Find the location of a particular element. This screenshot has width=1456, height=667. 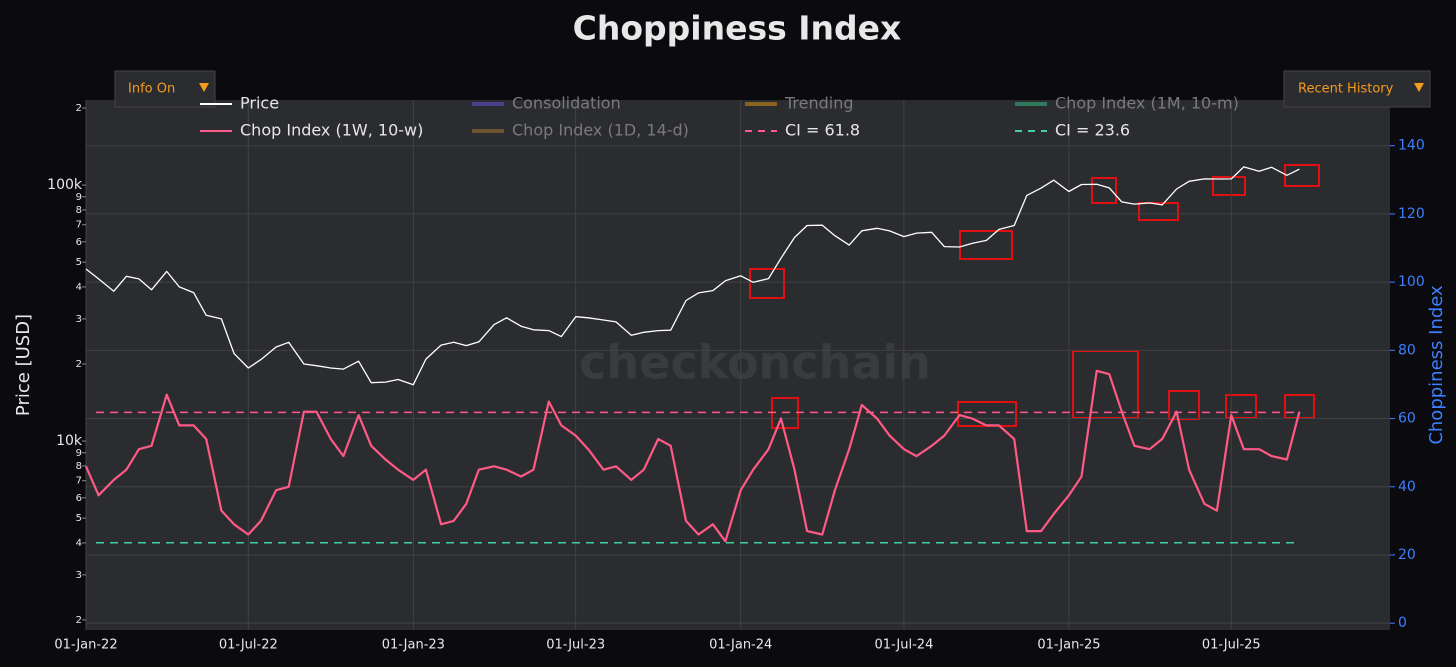

chart-title: Choppiness Index is located at coordinates (737, 28).